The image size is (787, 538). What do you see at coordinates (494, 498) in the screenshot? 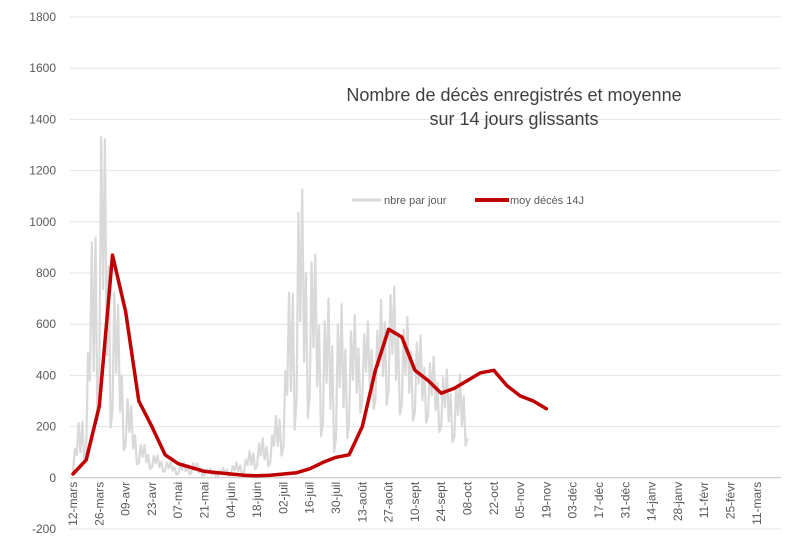
I see `x-tick-label: 22-oct` at bounding box center [494, 498].